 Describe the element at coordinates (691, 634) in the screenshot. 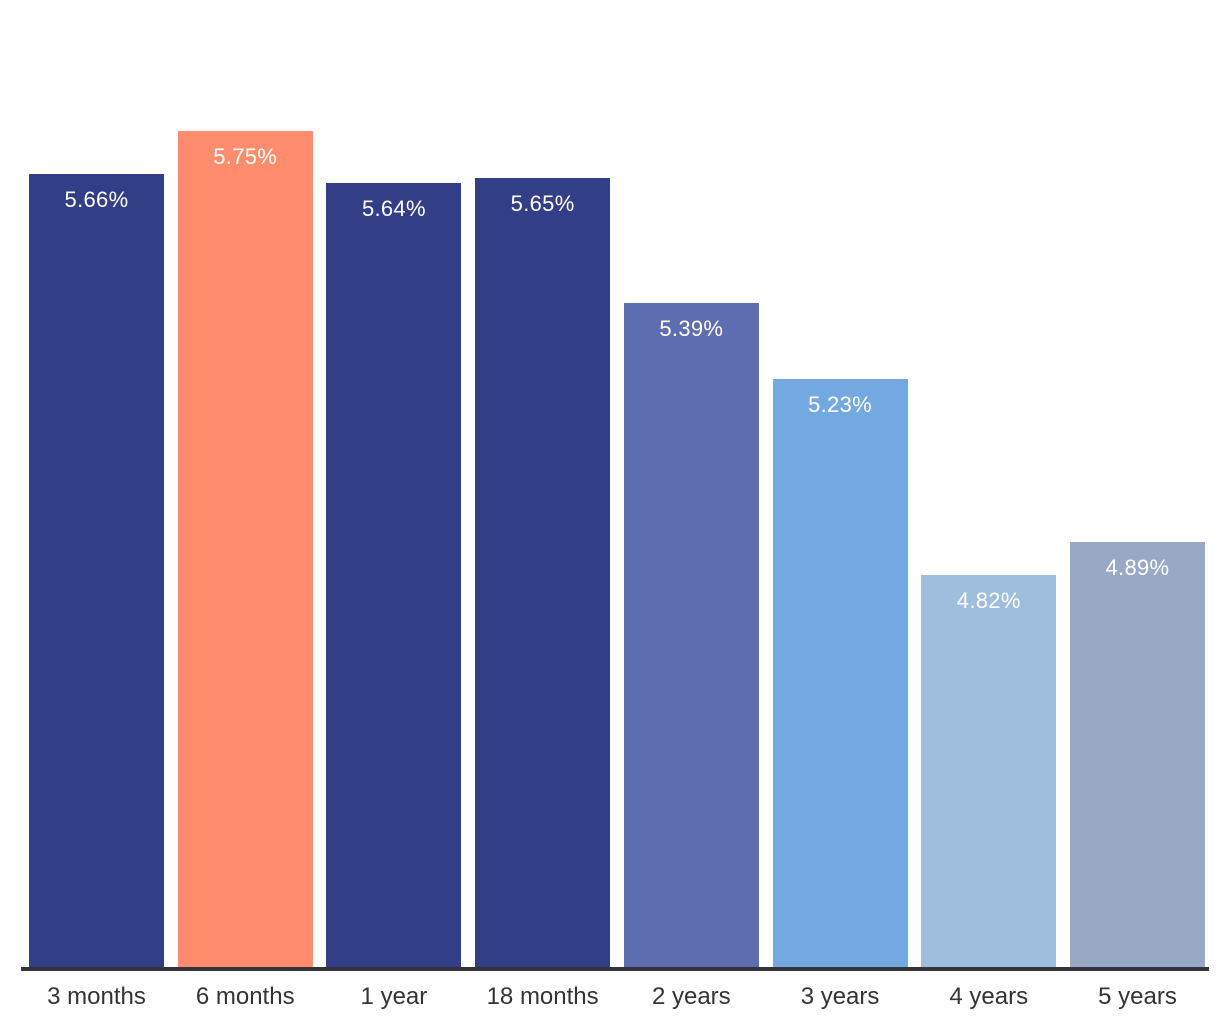

I see `bar-2-years: 5.39%` at that location.